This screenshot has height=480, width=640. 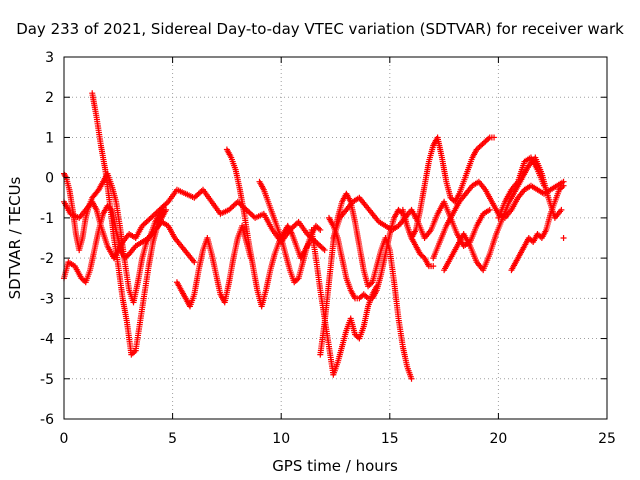 What do you see at coordinates (390, 439) in the screenshot?
I see `x-tick-label: 15` at bounding box center [390, 439].